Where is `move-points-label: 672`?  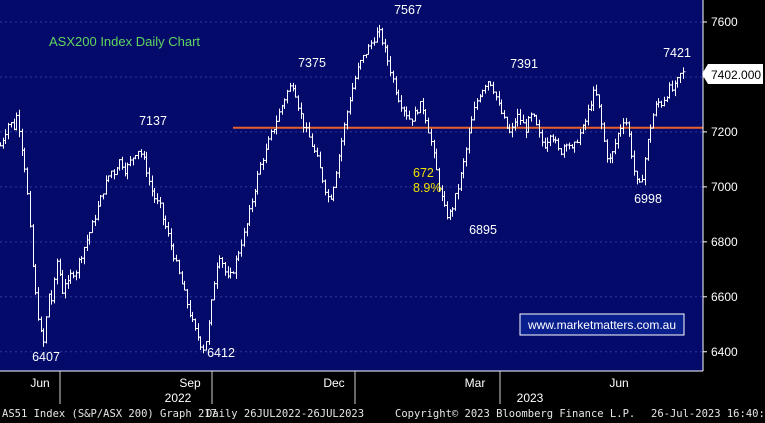
move-points-label: 672 is located at coordinates (423, 173).